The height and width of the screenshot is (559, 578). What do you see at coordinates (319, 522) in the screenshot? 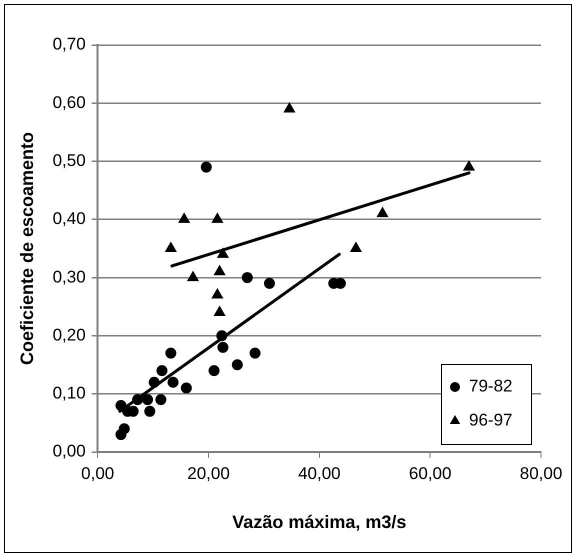
I see `x-axis-title: Vazão máxima, m3/s` at bounding box center [319, 522].